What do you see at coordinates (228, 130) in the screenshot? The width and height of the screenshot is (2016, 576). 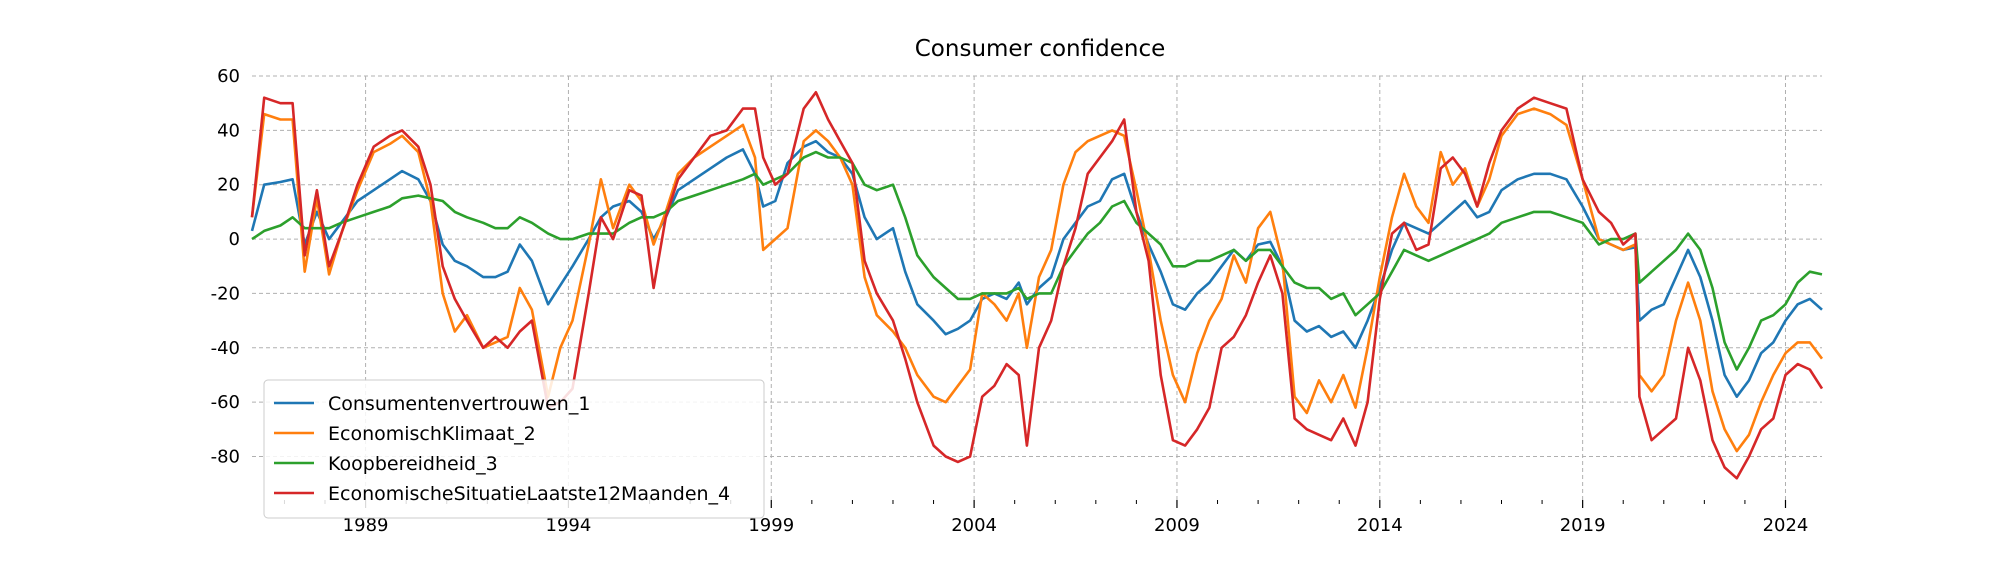 I see `y-tick-label: 40` at bounding box center [228, 130].